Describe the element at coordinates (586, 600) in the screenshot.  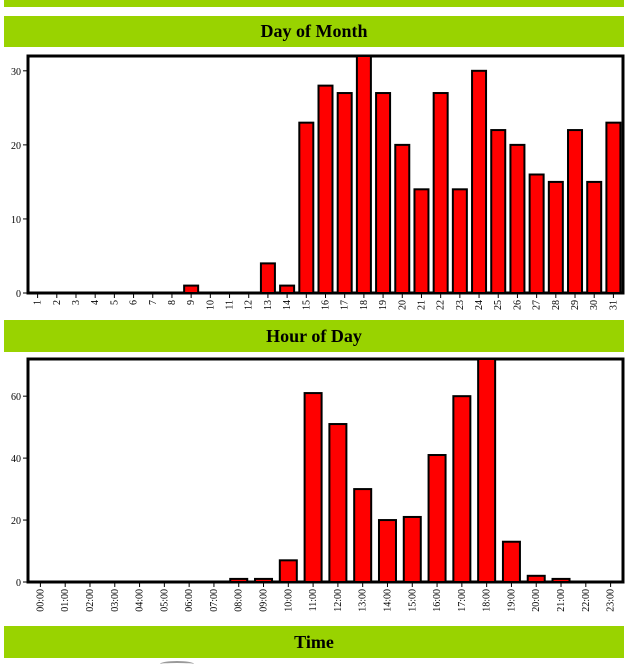
I see `hour-x-tick-label: 22:00` at that location.